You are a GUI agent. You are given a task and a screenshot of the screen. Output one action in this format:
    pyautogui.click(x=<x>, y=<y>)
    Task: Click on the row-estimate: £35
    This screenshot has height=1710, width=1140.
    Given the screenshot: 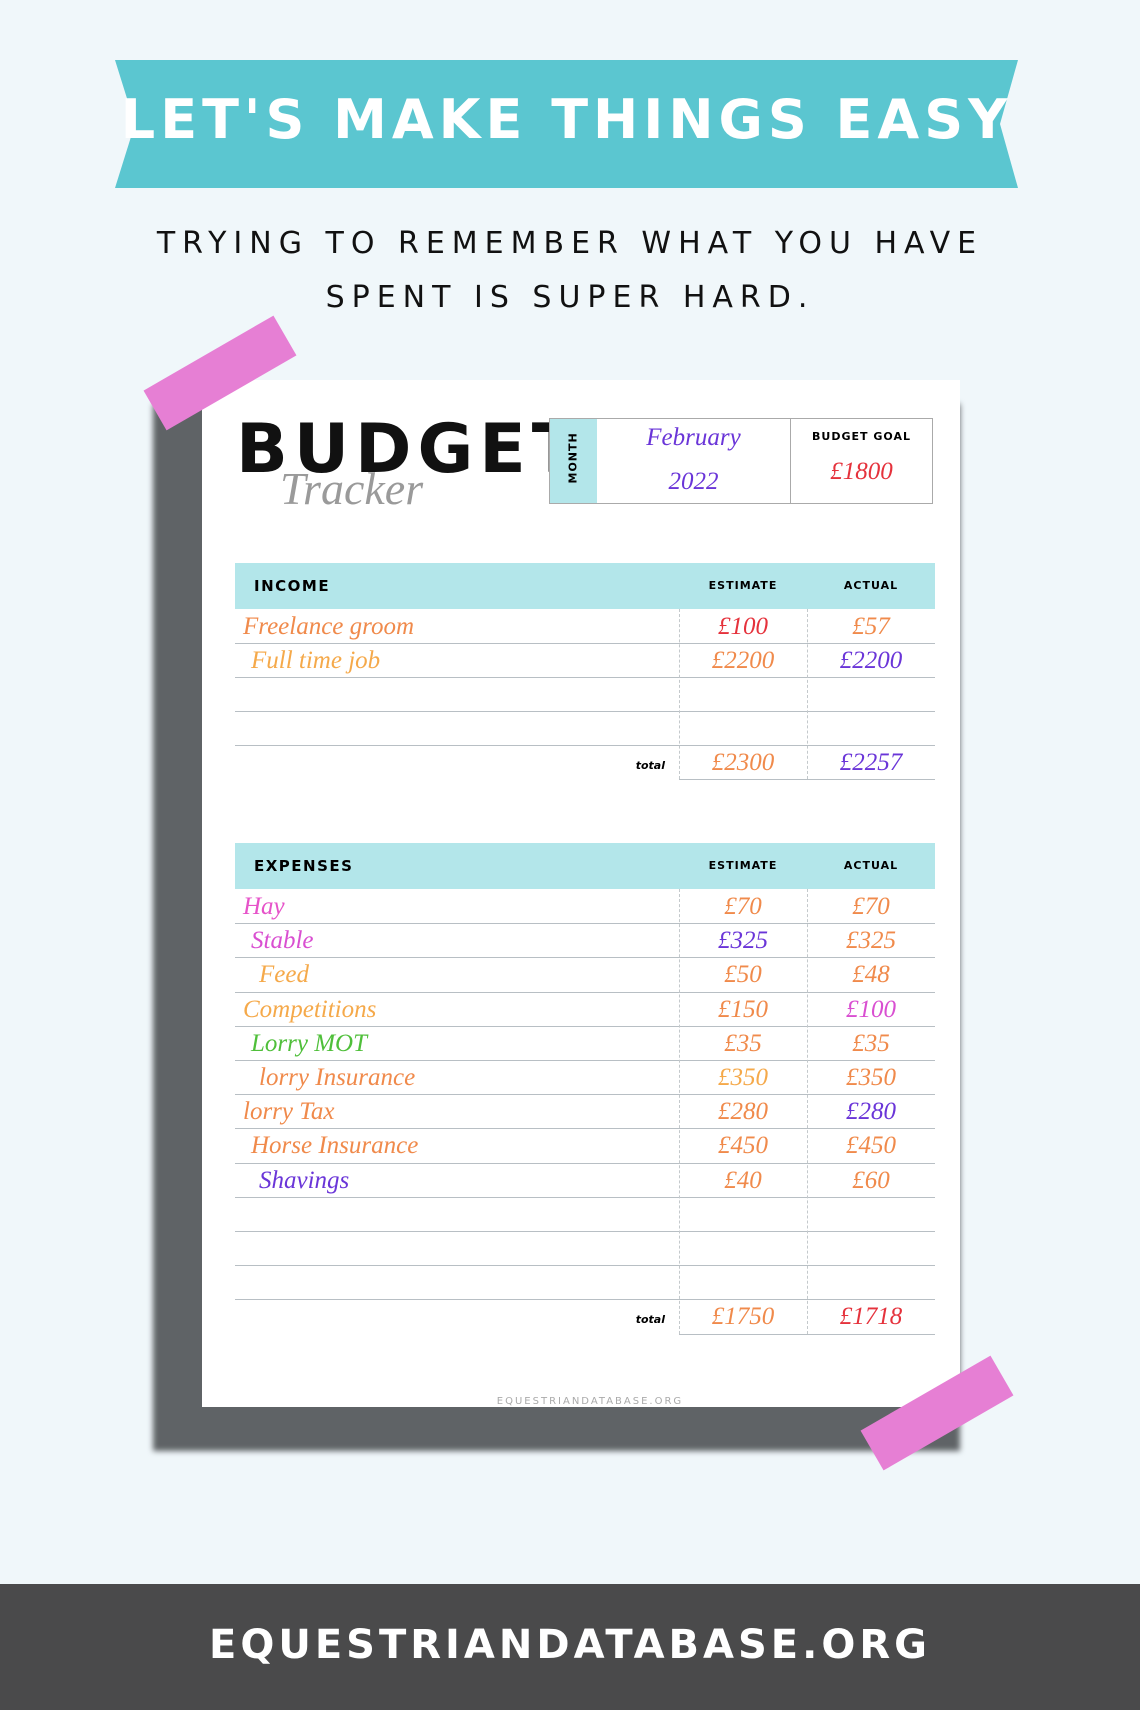 What is the action you would take?
    pyautogui.click(x=743, y=1043)
    